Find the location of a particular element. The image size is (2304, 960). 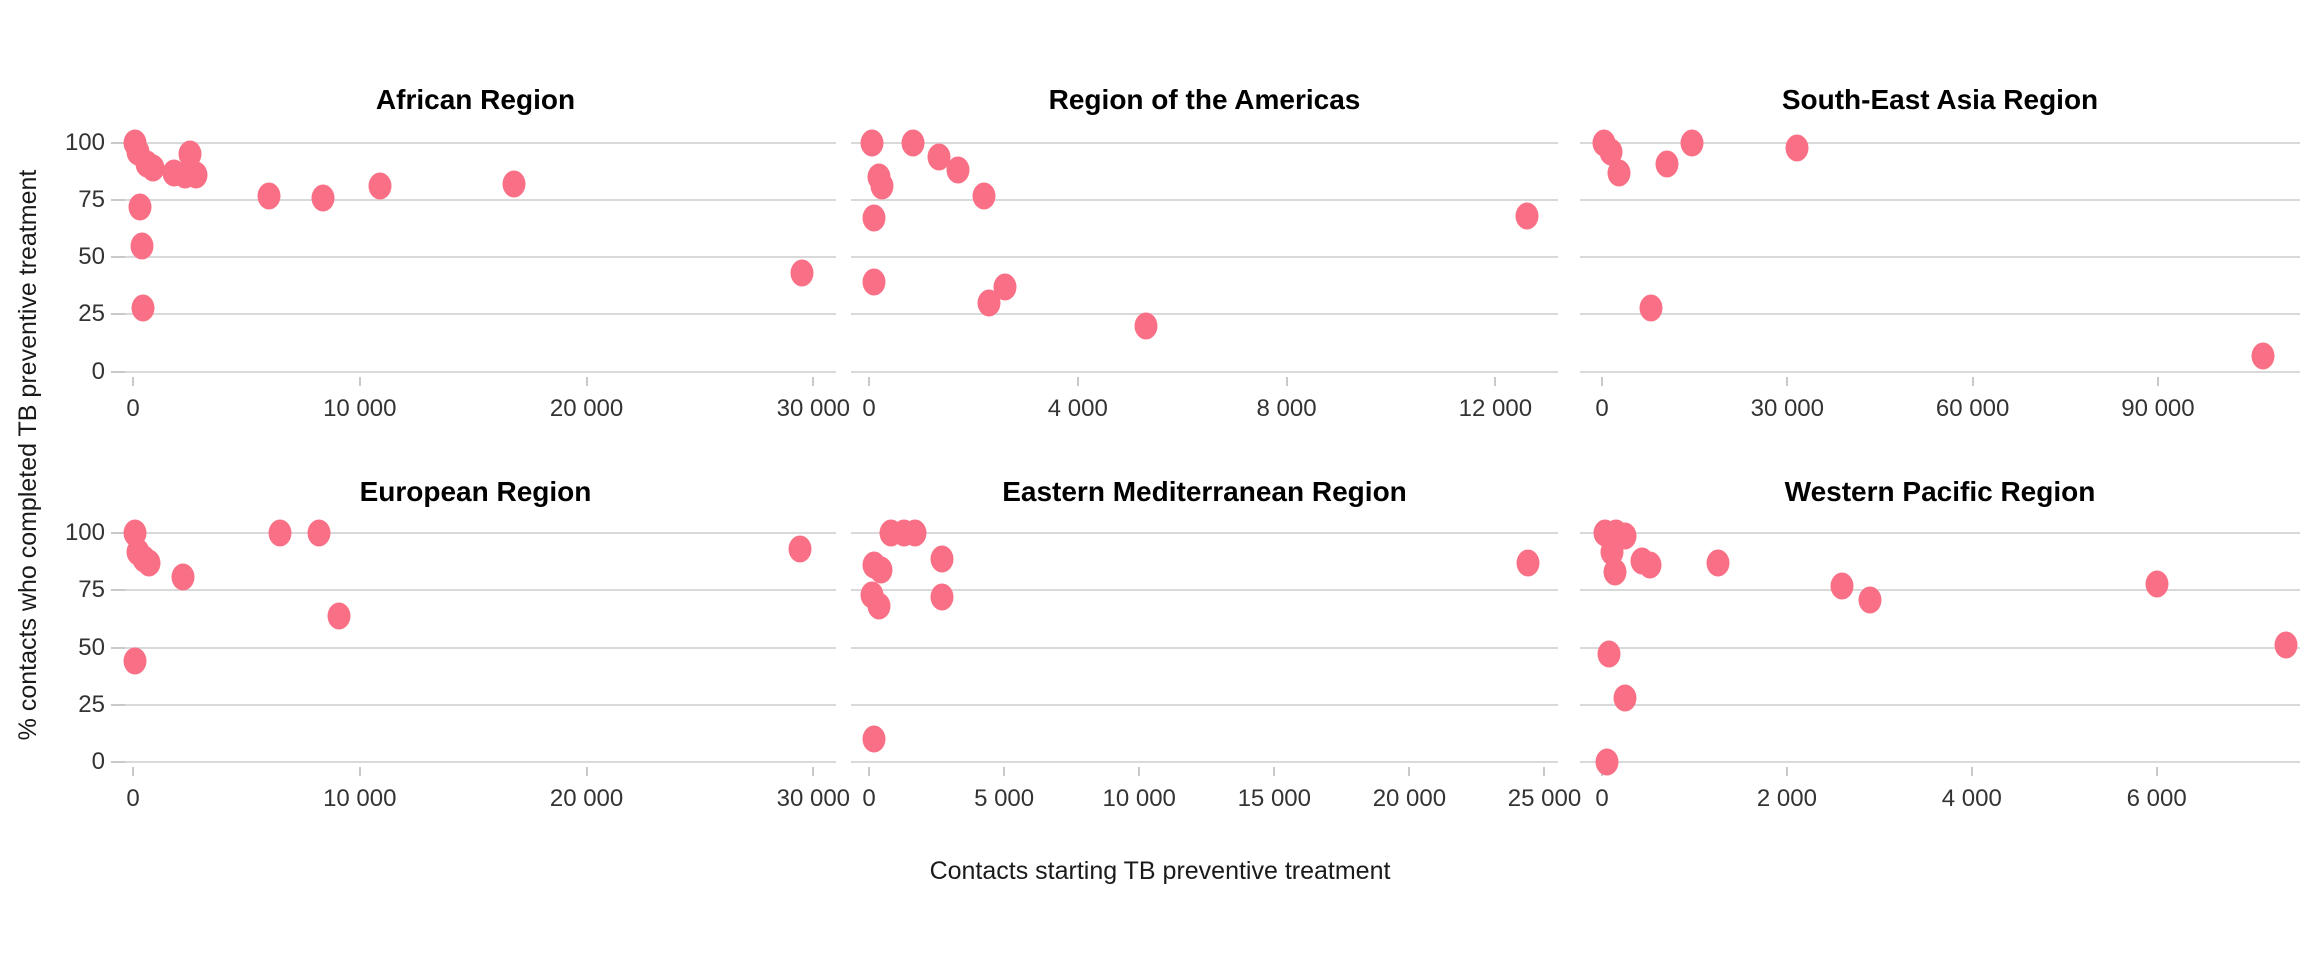

y-tick-label: 25 is located at coordinates (91, 314).